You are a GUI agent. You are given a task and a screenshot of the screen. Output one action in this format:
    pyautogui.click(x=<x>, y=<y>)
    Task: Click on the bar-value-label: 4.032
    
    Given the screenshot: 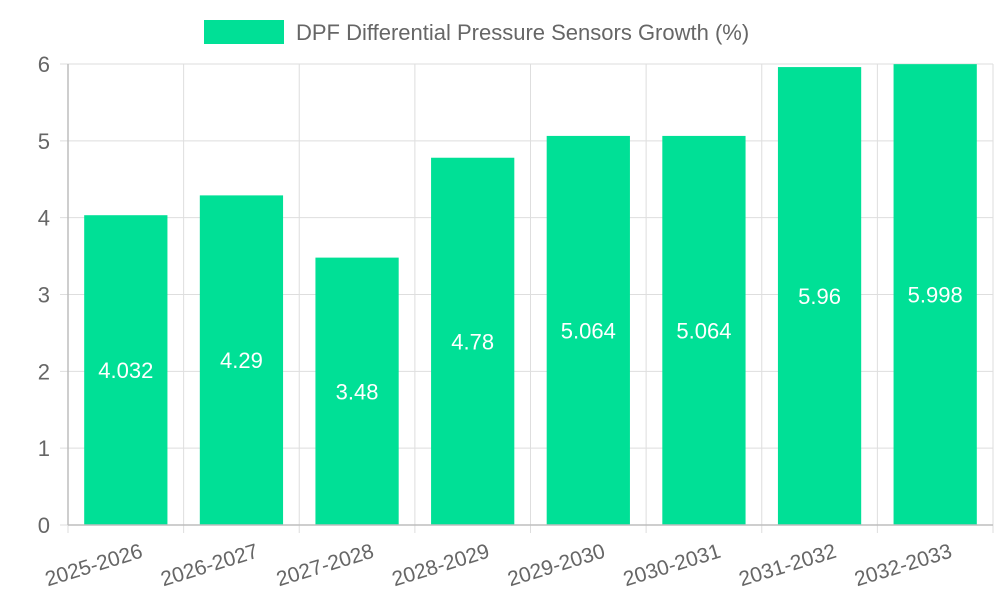 What is the action you would take?
    pyautogui.click(x=125, y=370)
    